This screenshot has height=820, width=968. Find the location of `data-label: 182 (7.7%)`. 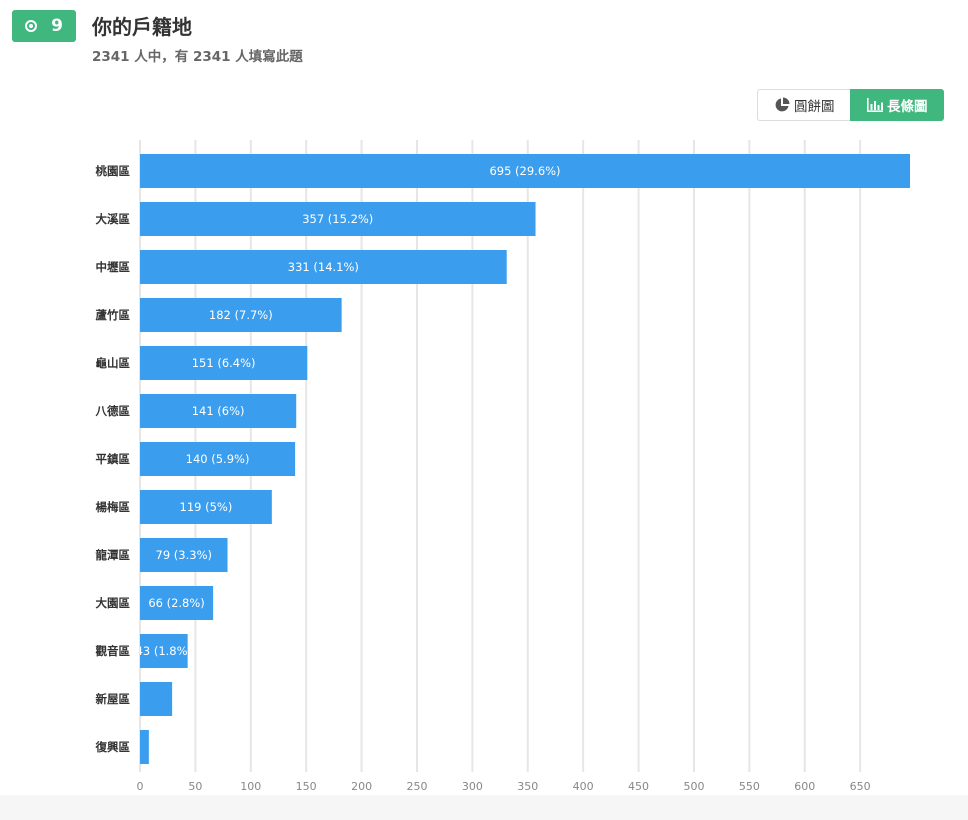

data-label: 182 (7.7%) is located at coordinates (241, 315).